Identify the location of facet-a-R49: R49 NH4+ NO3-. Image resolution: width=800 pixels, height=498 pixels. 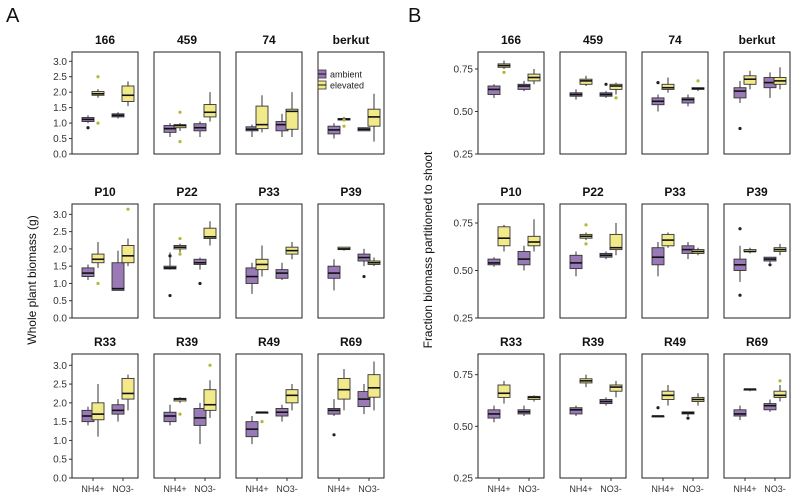
(269, 414).